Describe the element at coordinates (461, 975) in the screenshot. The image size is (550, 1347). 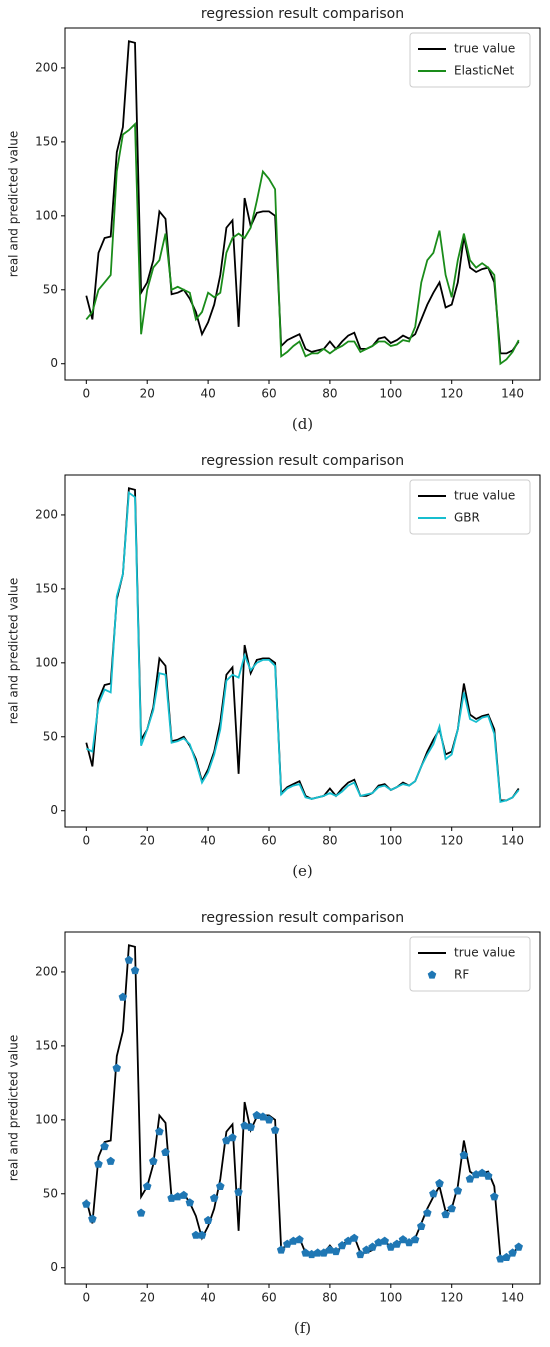
I see `legend-label: RF` at that location.